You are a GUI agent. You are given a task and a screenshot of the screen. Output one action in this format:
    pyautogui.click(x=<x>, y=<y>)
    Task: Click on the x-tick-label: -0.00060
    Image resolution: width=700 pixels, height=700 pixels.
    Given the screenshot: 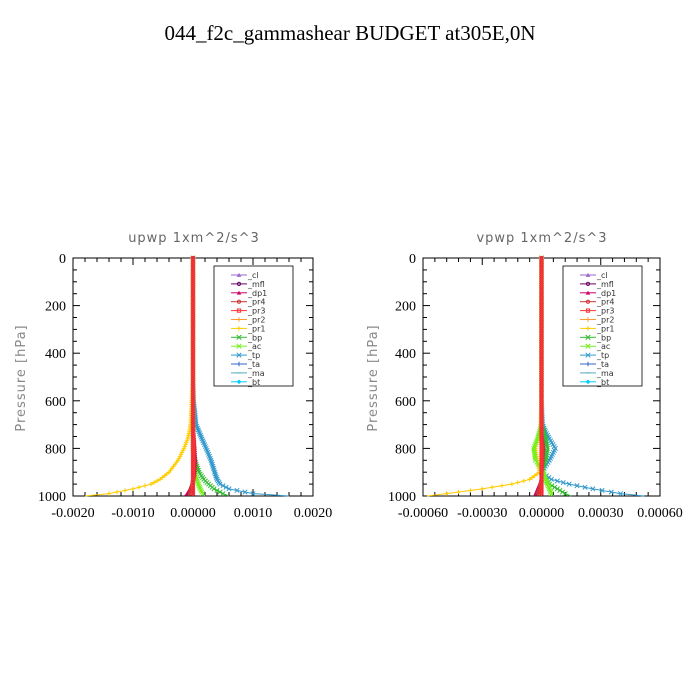 What is the action you would take?
    pyautogui.click(x=423, y=513)
    